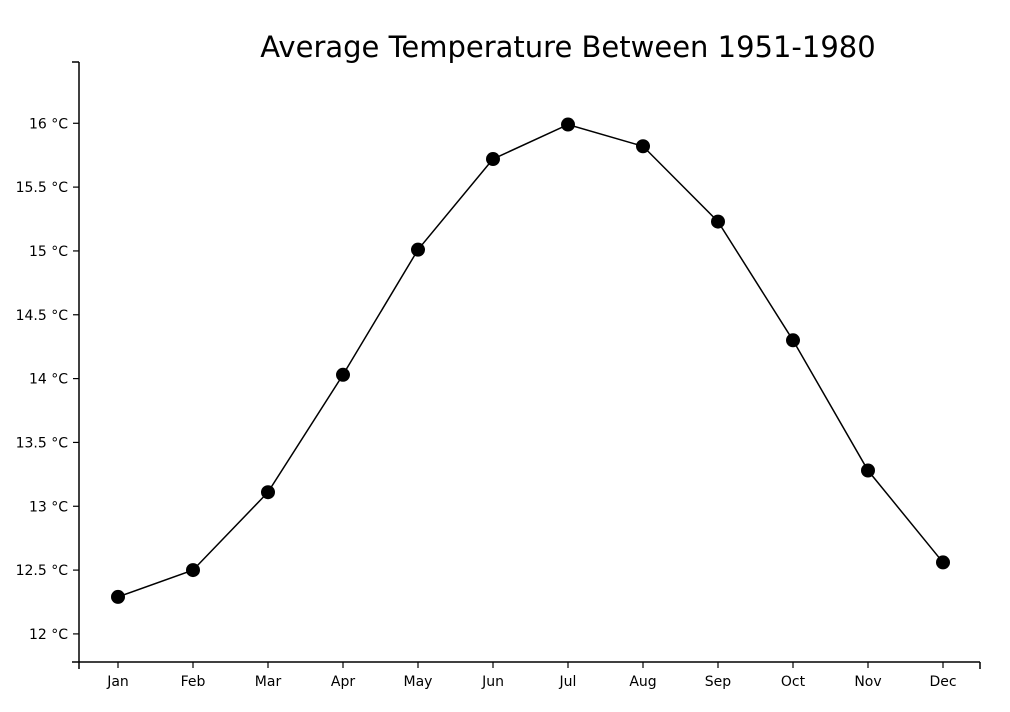  I want to click on x-tick-label: May, so click(418, 682).